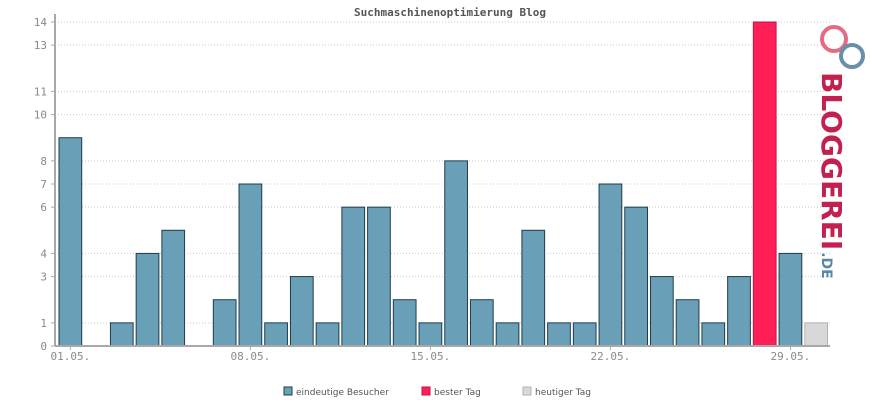 Image resolution: width=870 pixels, height=400 pixels. Describe the element at coordinates (852, 56) in the screenshot. I see `logo-icon-ring-blue` at that location.